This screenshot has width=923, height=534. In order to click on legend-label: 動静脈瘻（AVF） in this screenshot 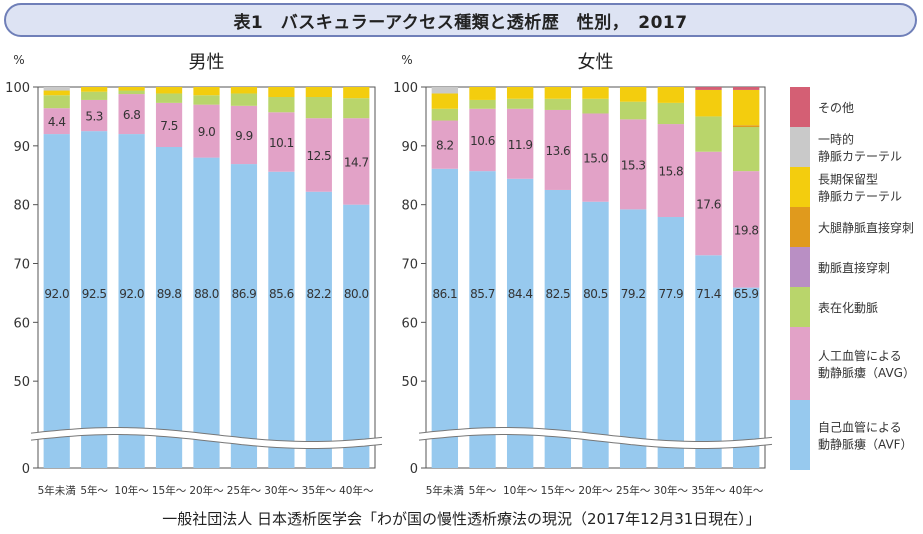, I will do `click(865, 445)`.